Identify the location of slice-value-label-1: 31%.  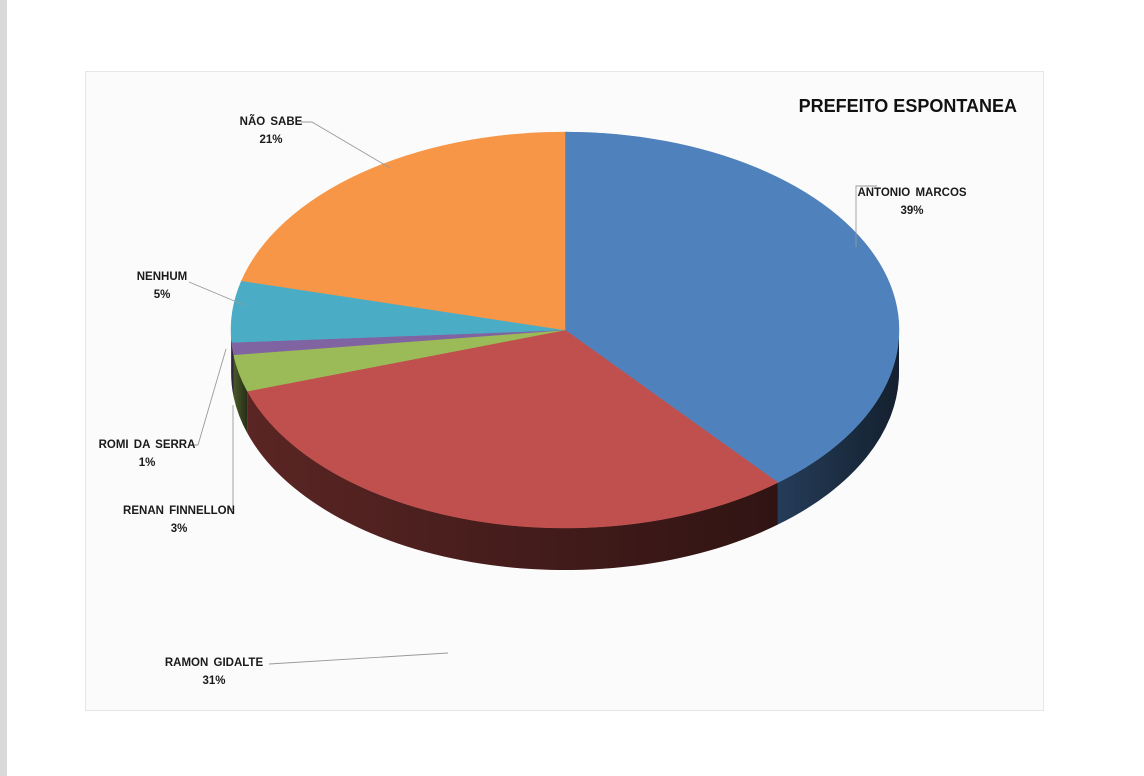
(213, 681).